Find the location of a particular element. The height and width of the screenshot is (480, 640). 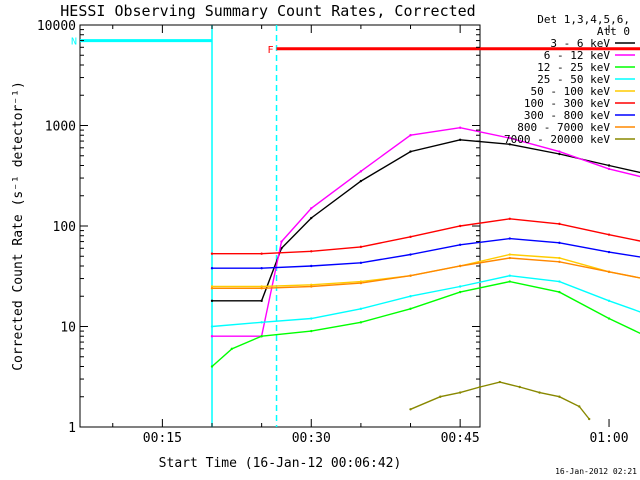

flag-bars: FN is located at coordinates (355, 46).